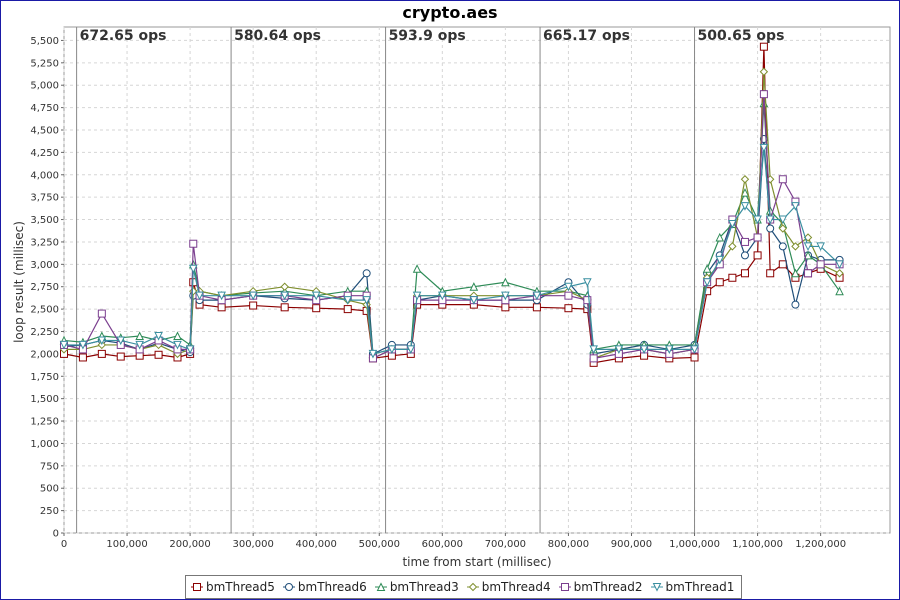 The height and width of the screenshot is (600, 900). I want to click on legend-item: bmThread6, so click(324, 587).